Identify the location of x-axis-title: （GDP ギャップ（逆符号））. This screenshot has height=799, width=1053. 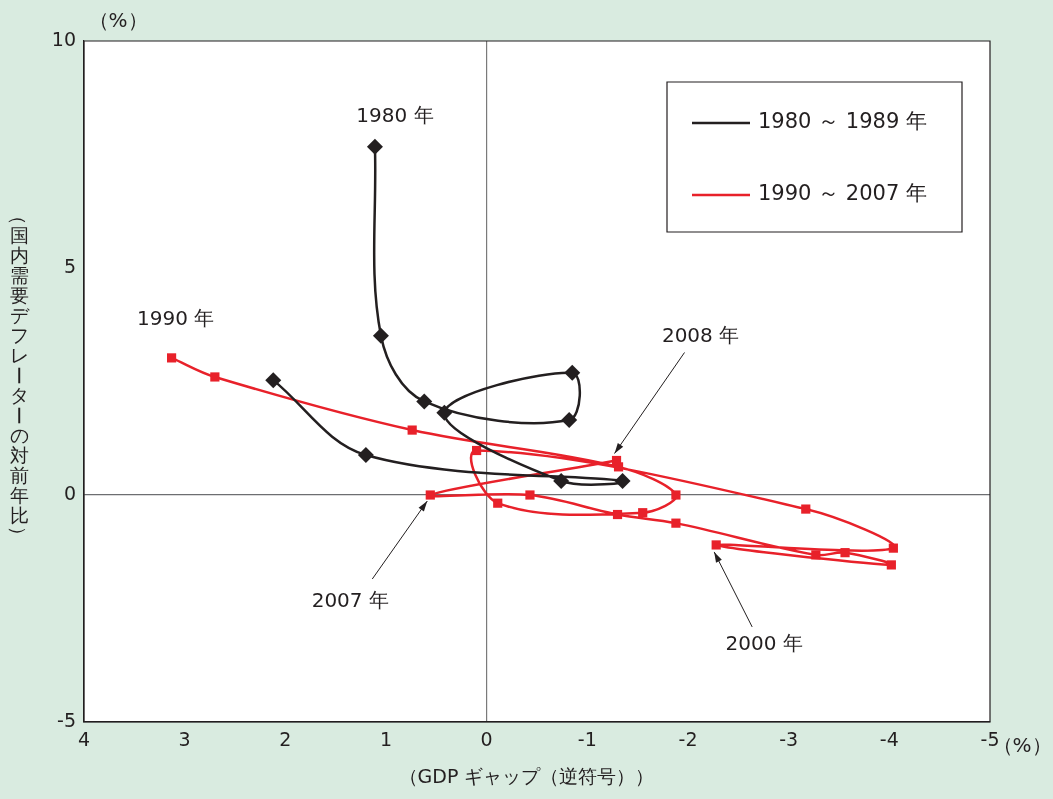
(526, 776).